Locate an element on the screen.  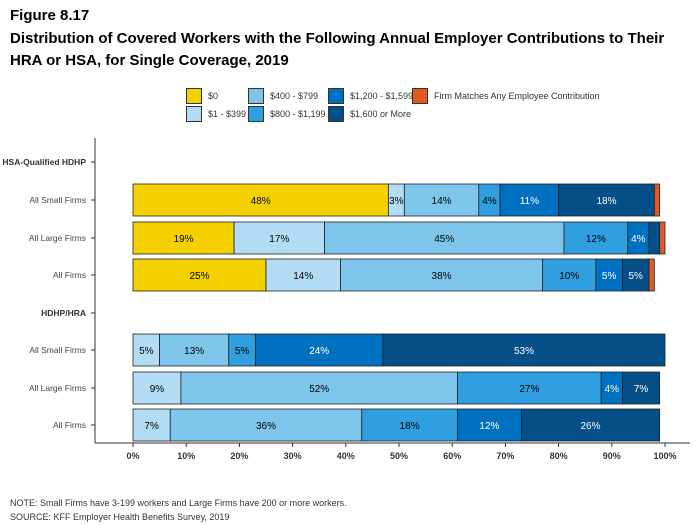
legend-label: Firm Matches Any Employee Contribution is located at coordinates (517, 96).